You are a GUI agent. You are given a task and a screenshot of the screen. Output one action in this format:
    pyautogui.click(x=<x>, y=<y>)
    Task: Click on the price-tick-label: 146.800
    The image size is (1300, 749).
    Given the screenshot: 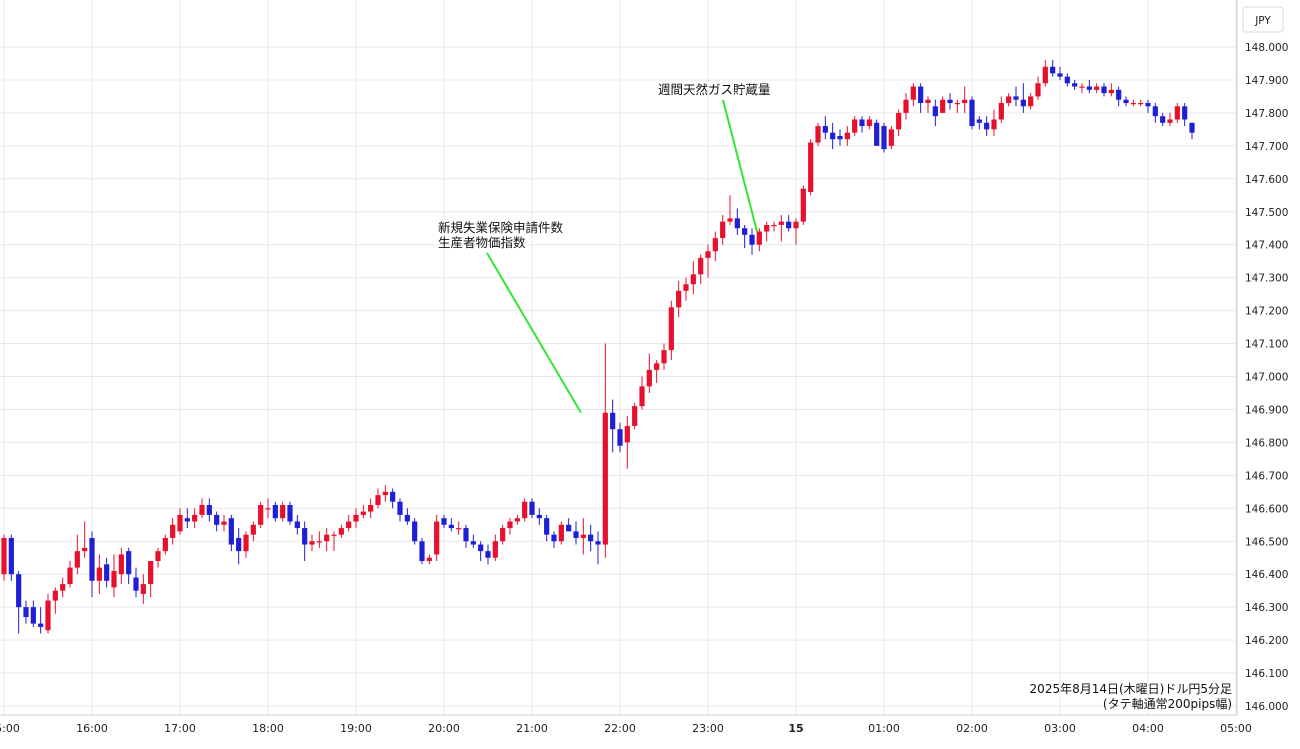 What is the action you would take?
    pyautogui.click(x=1266, y=443)
    